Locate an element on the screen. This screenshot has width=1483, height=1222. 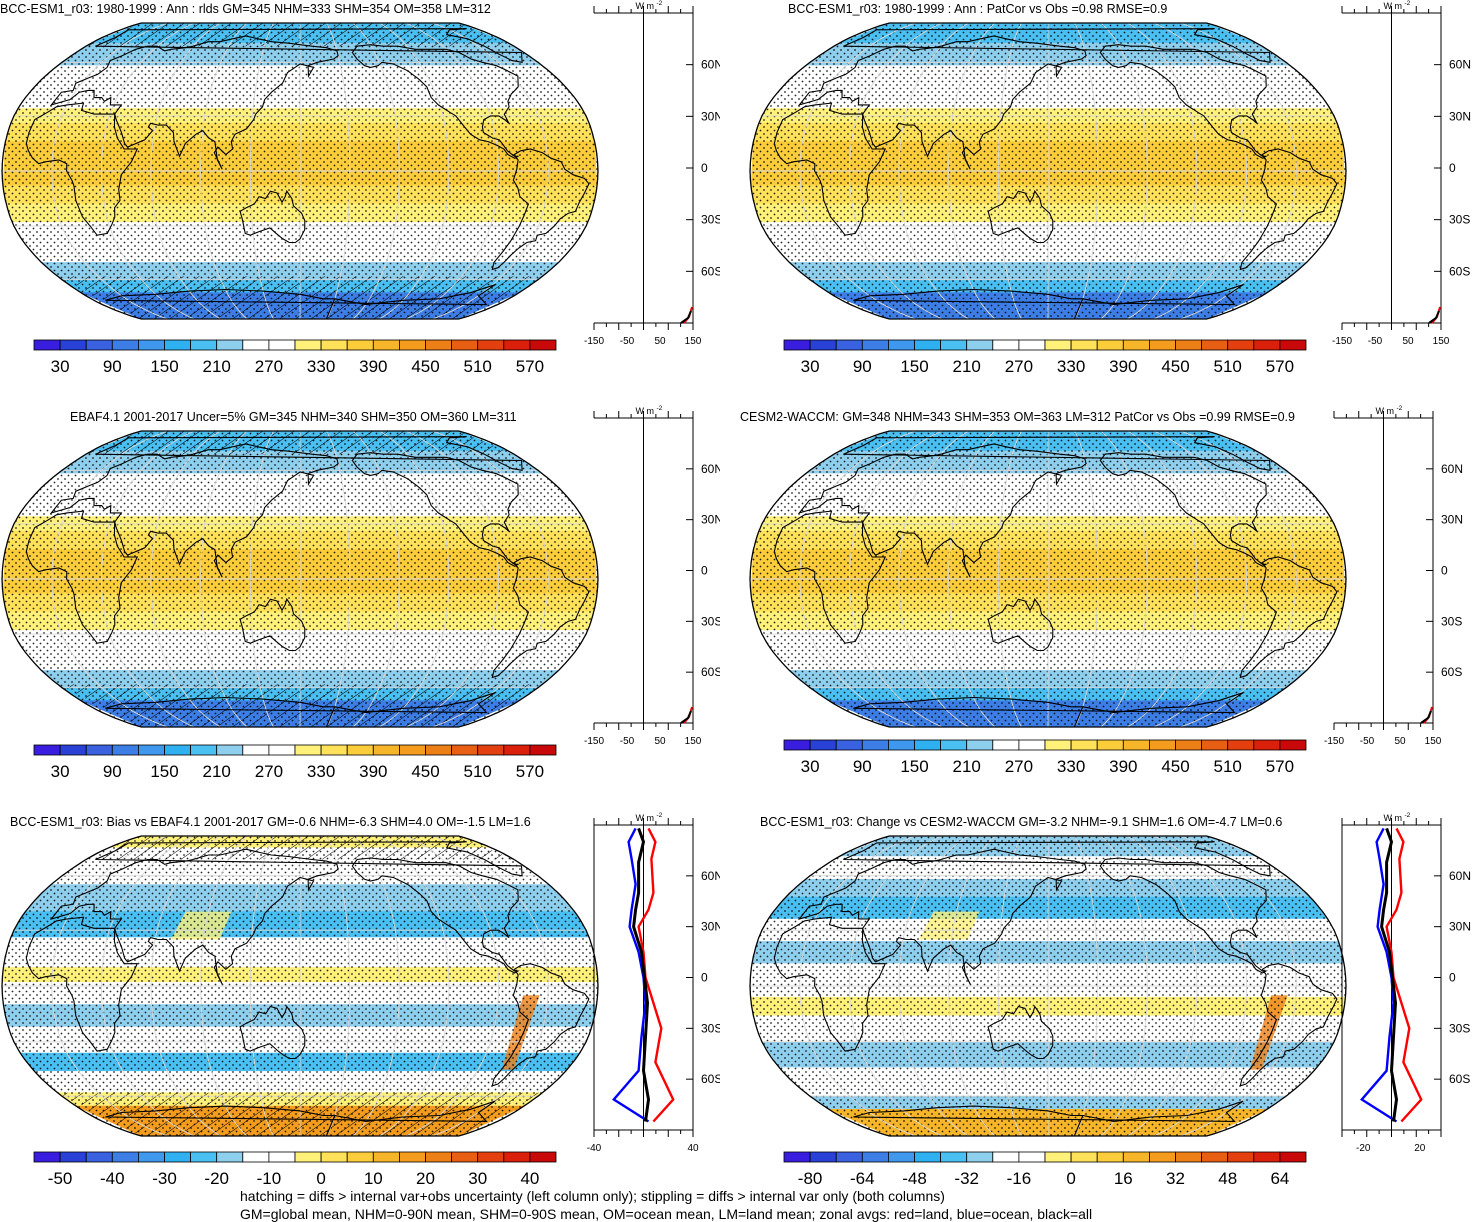
zonal-x-tick-label: 50 is located at coordinates (660, 741).